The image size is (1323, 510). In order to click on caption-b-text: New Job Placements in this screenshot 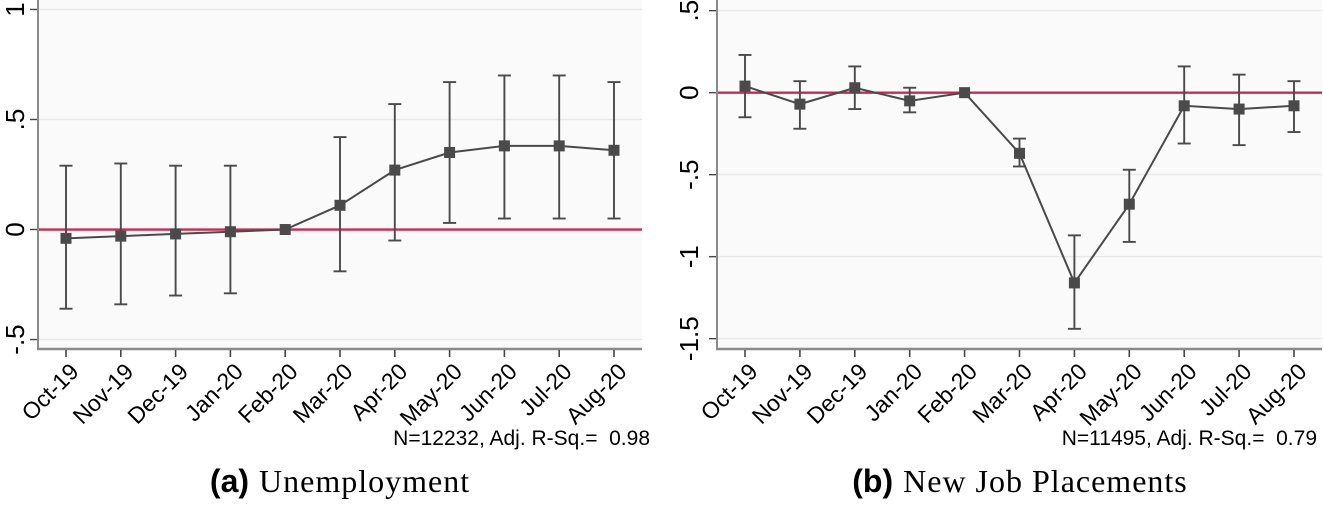, I will do `click(1045, 481)`.